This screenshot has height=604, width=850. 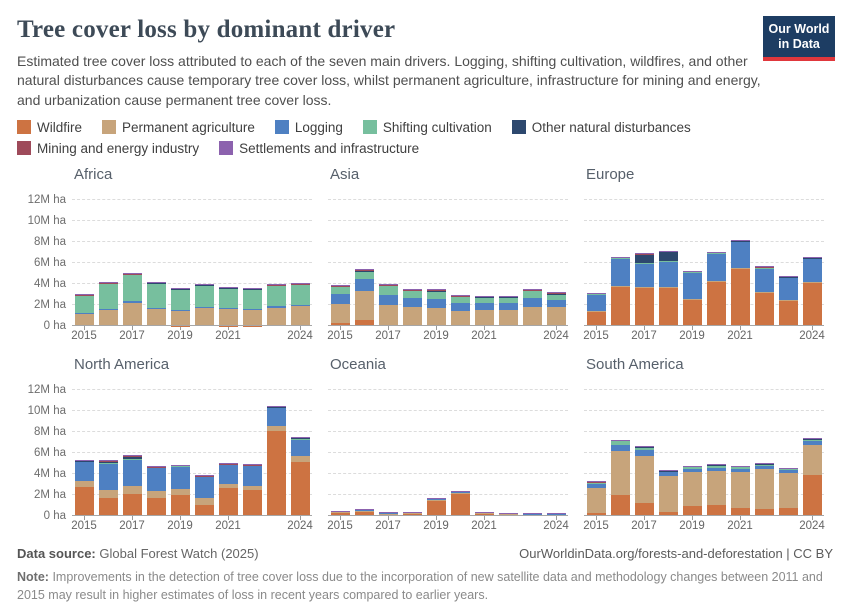 What do you see at coordinates (427, 127) in the screenshot?
I see `legend-item-shifting-cultivation: Shifting cultivation` at bounding box center [427, 127].